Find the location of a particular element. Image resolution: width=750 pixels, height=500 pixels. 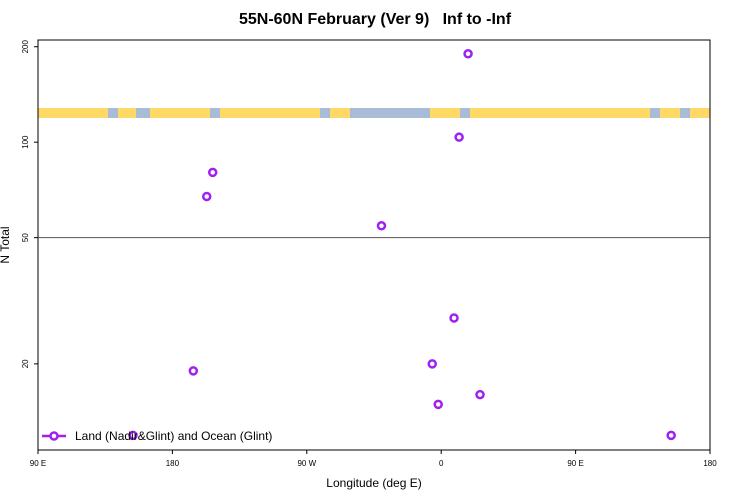

y-axis-label: N Total is located at coordinates (6, 244).